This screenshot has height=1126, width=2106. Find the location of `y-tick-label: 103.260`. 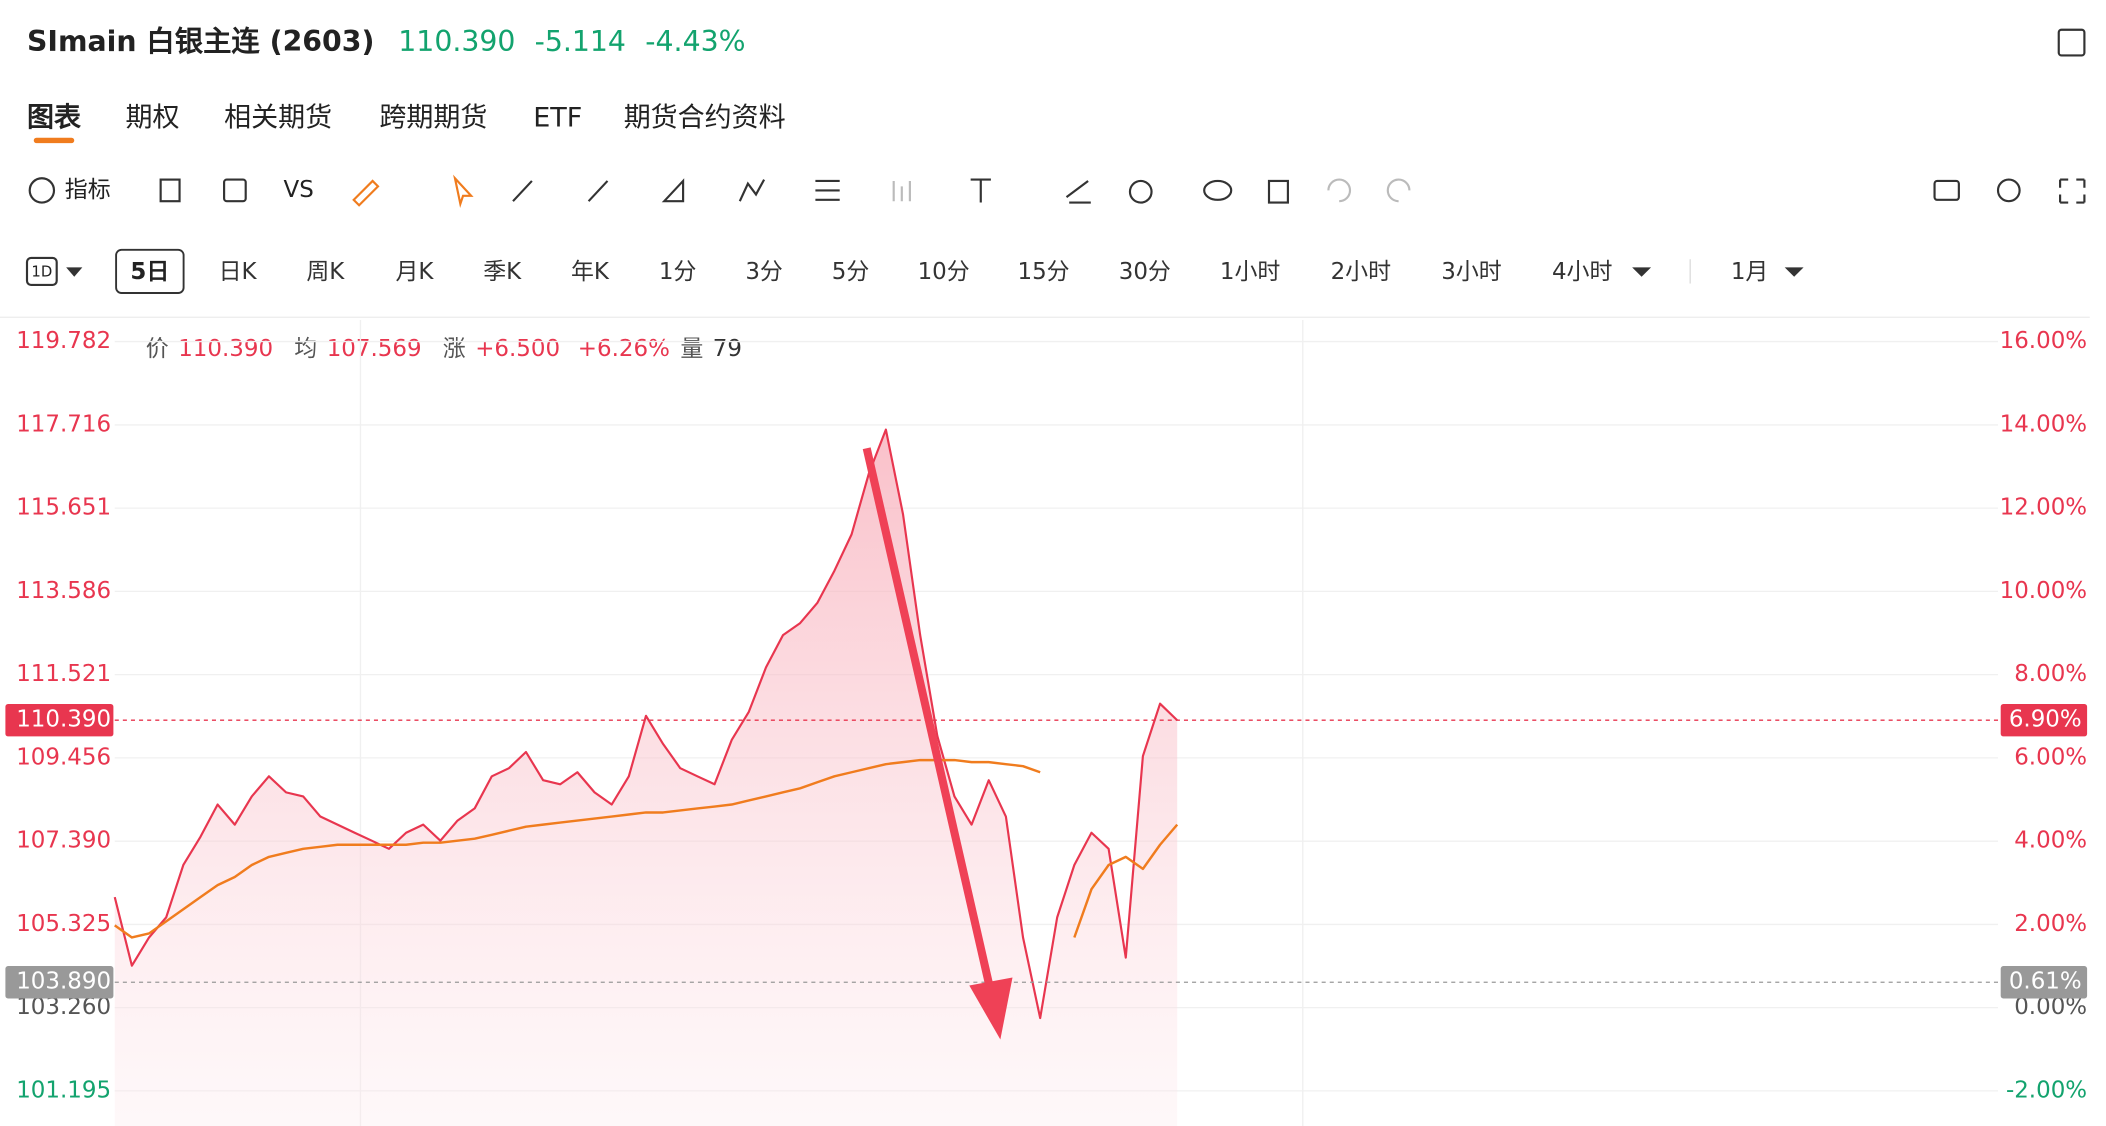

y-tick-label: 103.260 is located at coordinates (63, 1007).